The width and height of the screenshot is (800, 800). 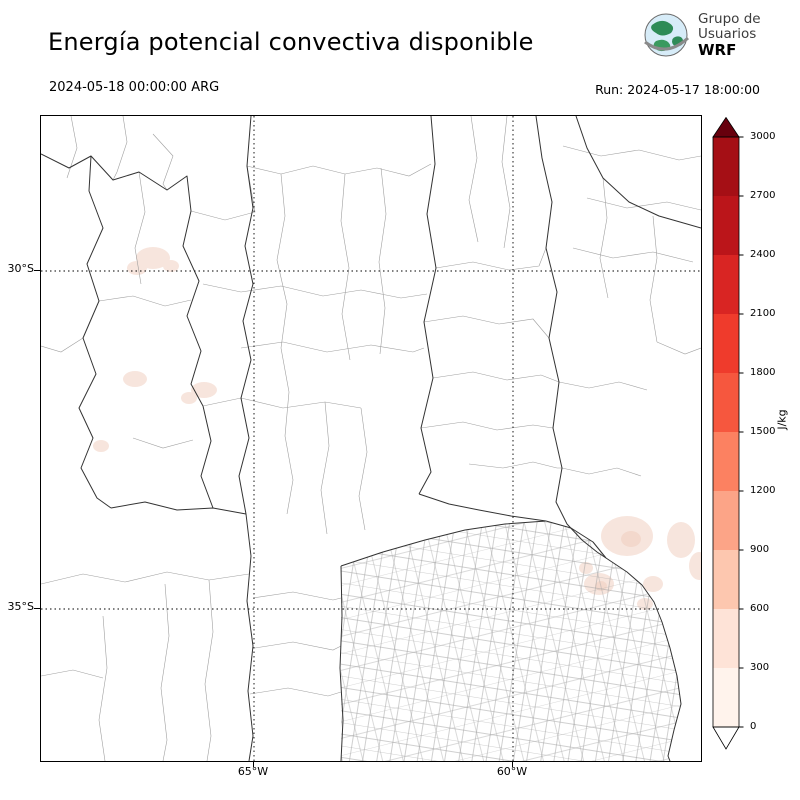 I want to click on colorbar-tick-label: 2700, so click(x=763, y=195).